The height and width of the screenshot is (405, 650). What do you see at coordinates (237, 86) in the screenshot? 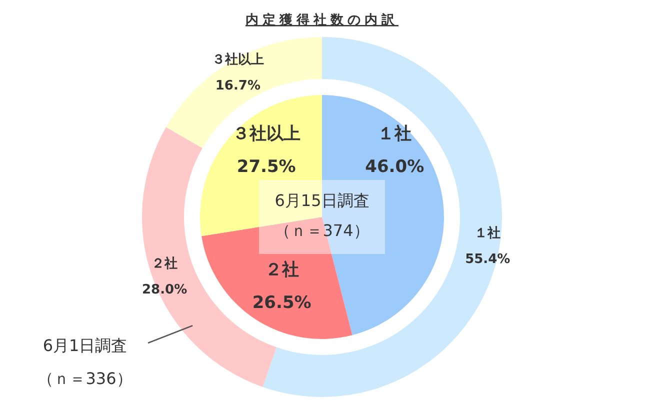
I see `data-label: 16.7%` at bounding box center [237, 86].